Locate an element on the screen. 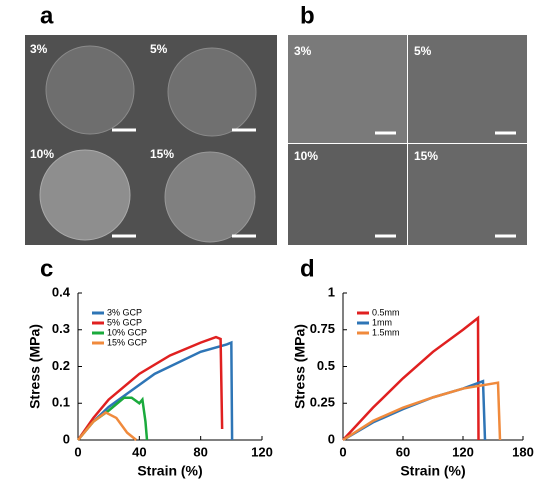 This screenshot has height=502, width=553. y-tick-label: 0.3 is located at coordinates (61, 328).